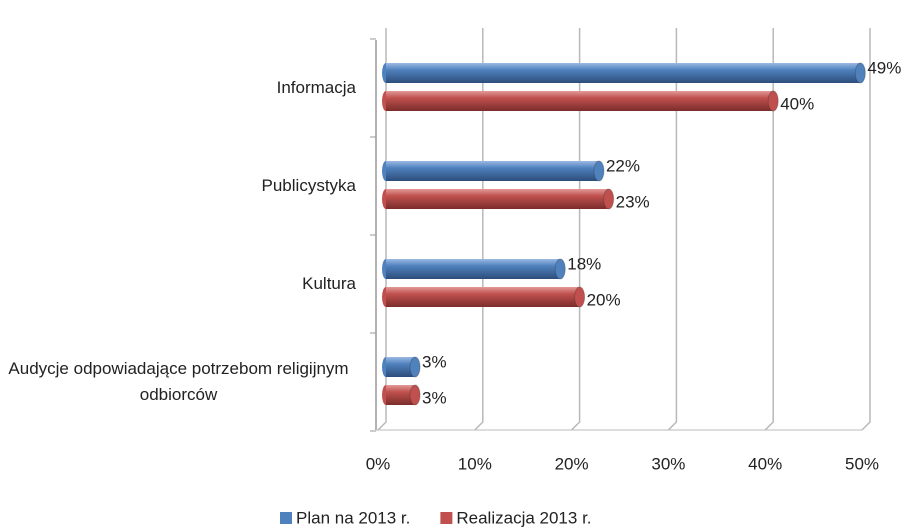 This screenshot has height=531, width=922. Describe the element at coordinates (604, 299) in the screenshot. I see `value-label: 20%` at that location.